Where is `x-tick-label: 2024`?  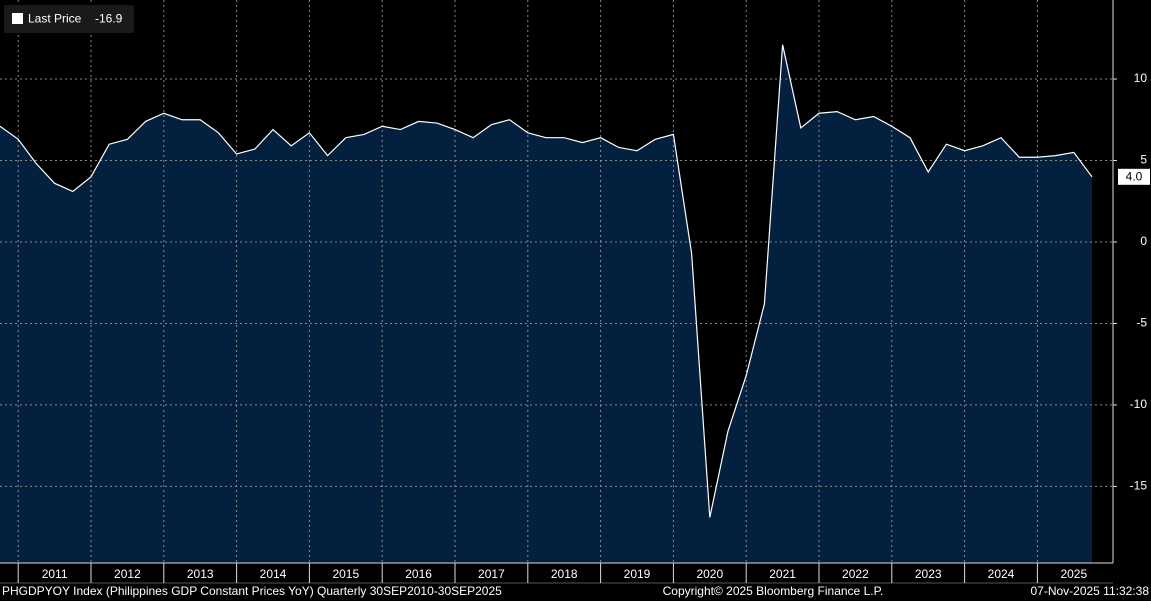
x-tick-label: 2024 is located at coordinates (1001, 574).